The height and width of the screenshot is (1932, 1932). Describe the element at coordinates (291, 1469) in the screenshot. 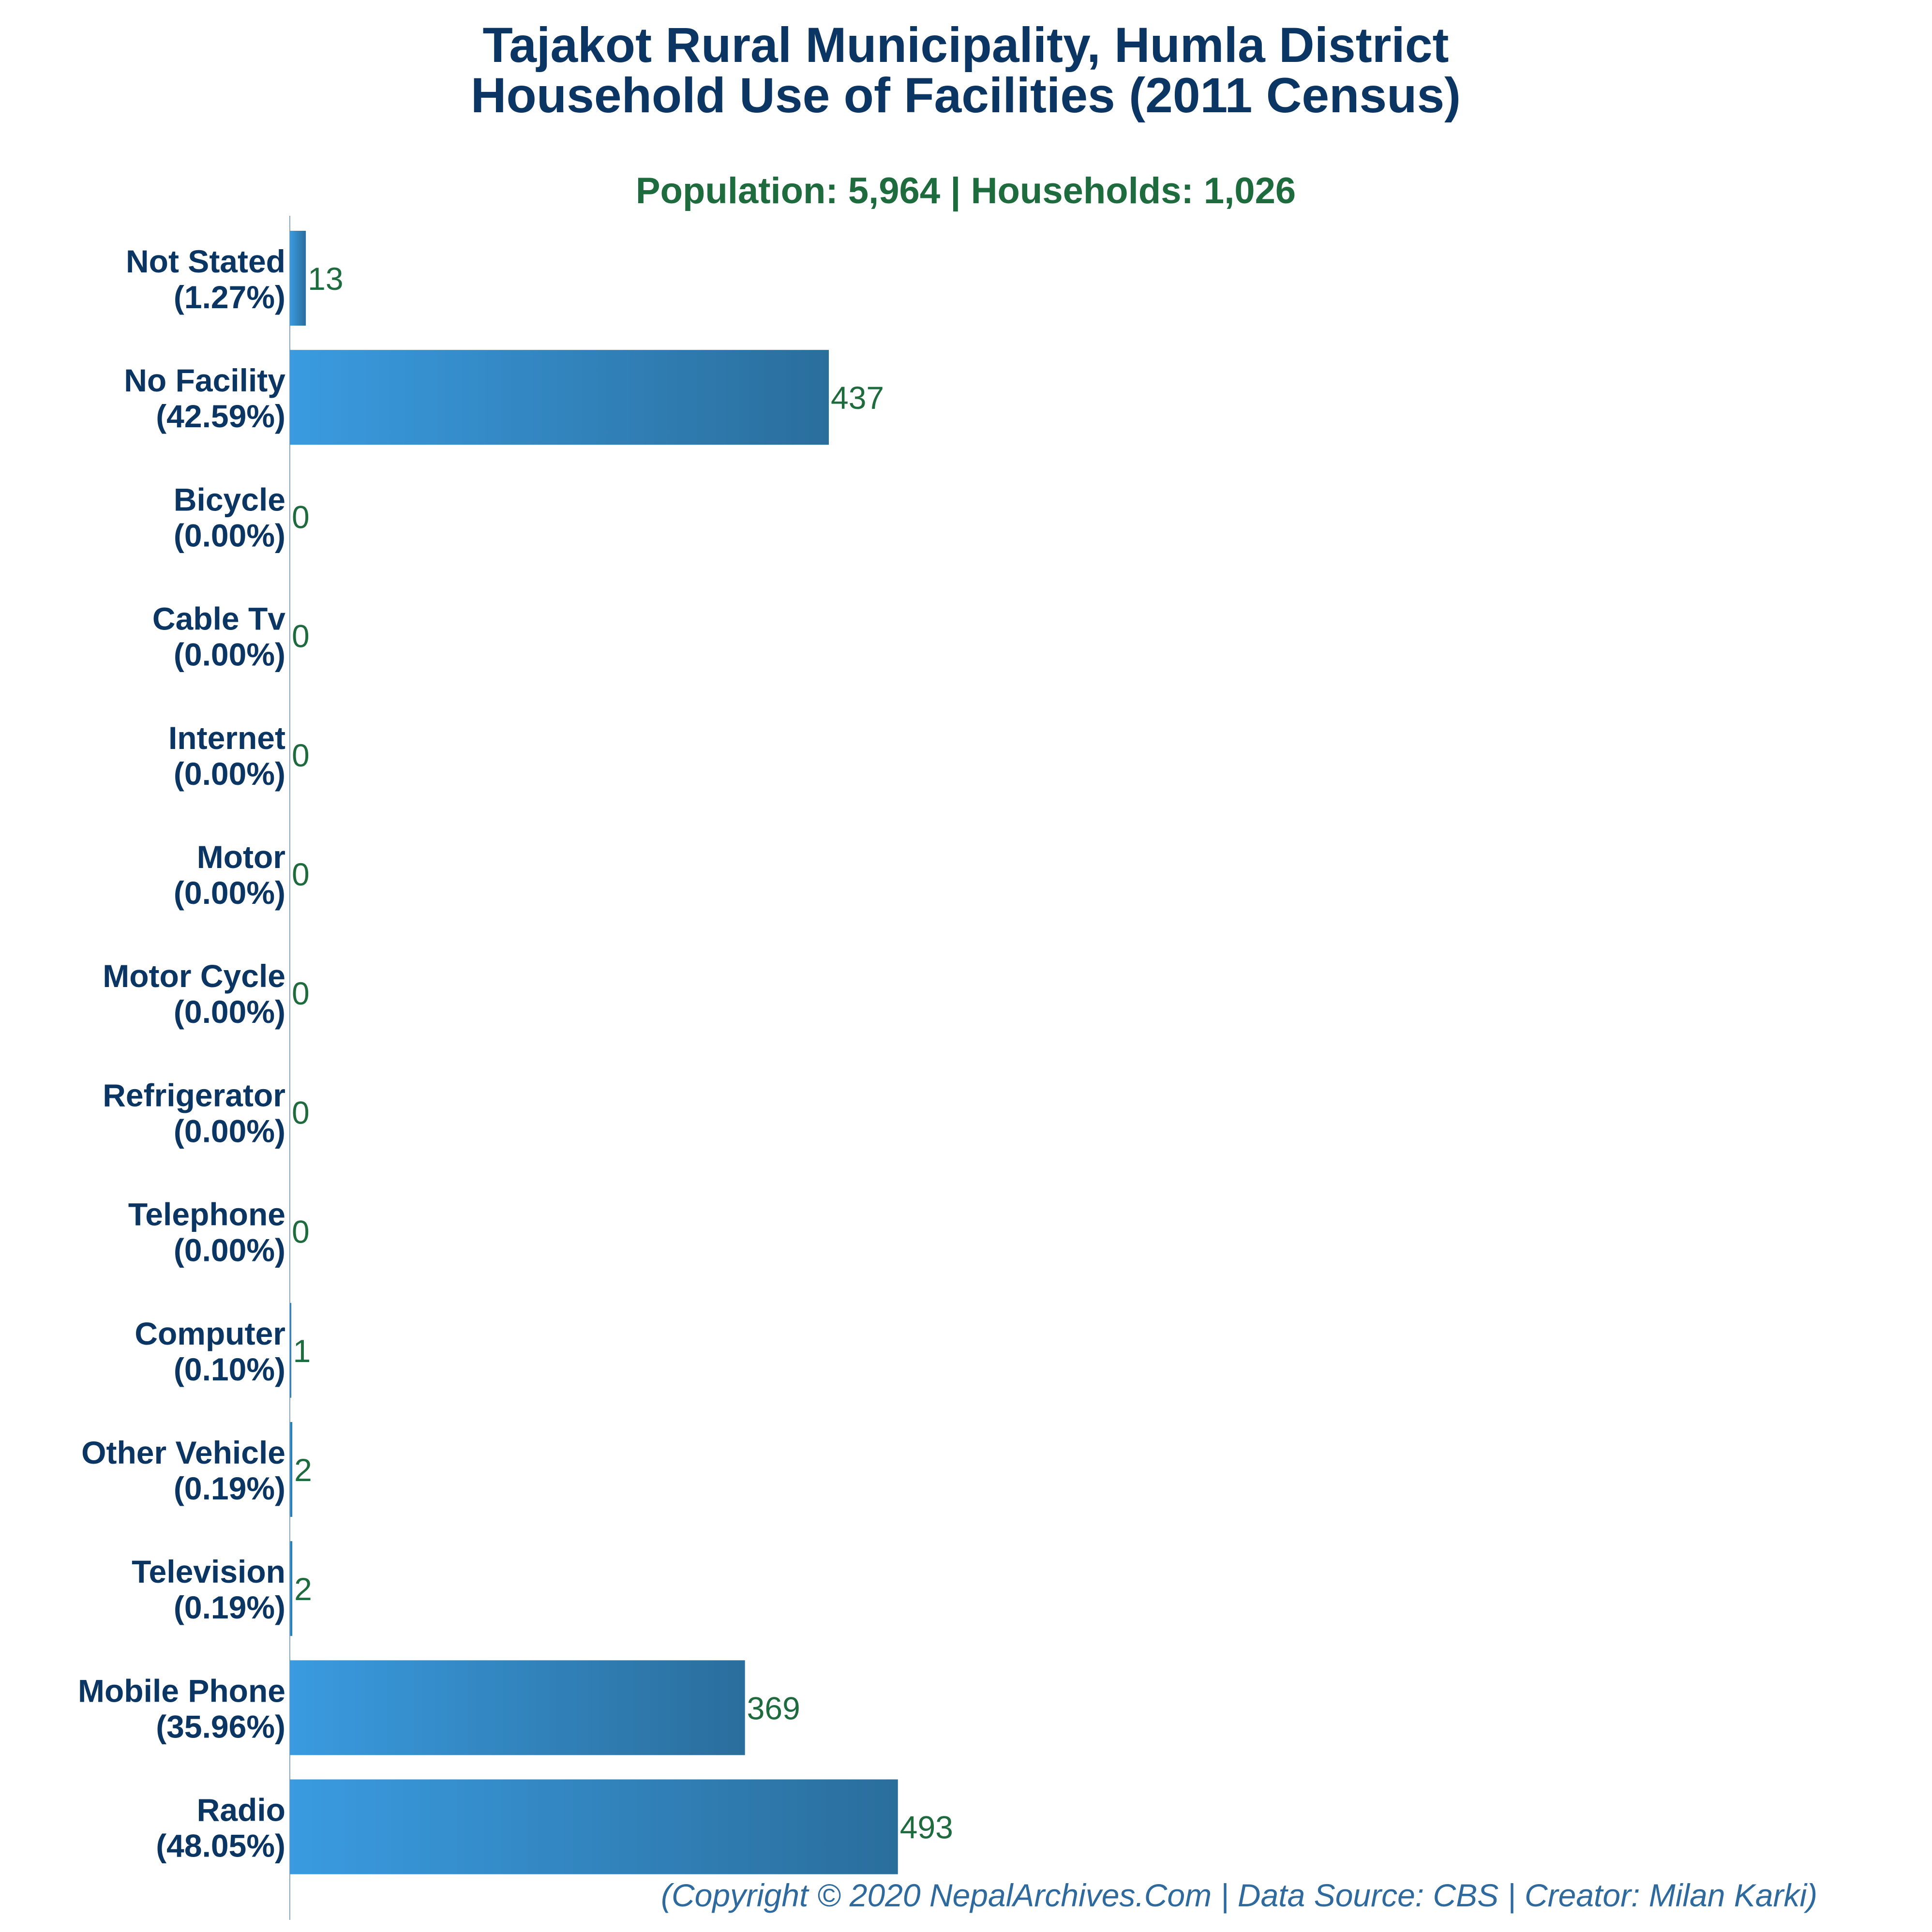

I see `bar-other-vehicle` at that location.